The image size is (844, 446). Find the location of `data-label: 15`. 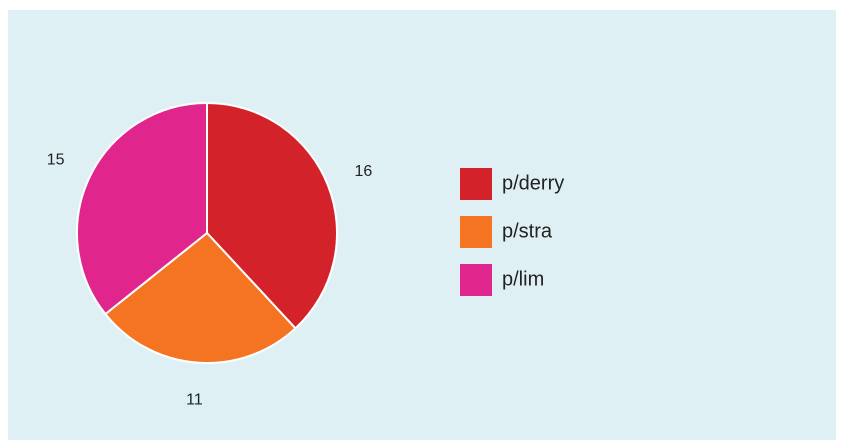

data-label: 15 is located at coordinates (56, 159).